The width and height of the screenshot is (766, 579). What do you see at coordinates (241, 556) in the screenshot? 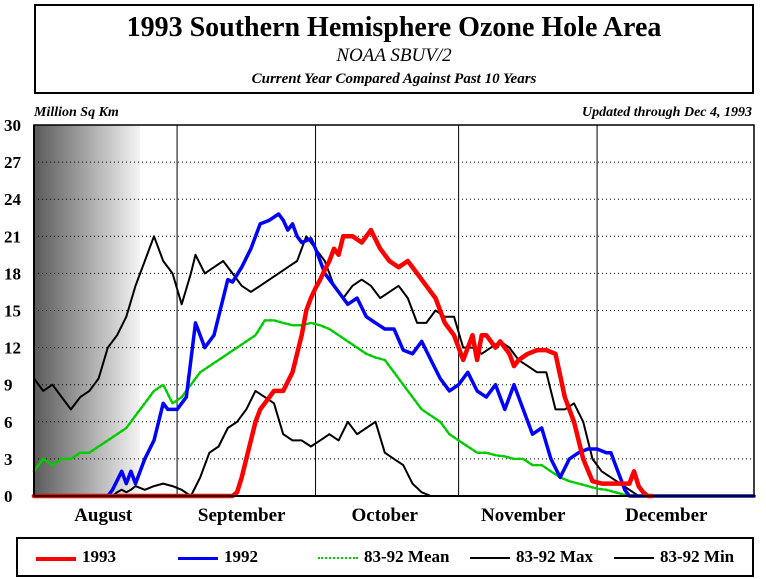
I see `legend-label-1992: 1992` at bounding box center [241, 556].